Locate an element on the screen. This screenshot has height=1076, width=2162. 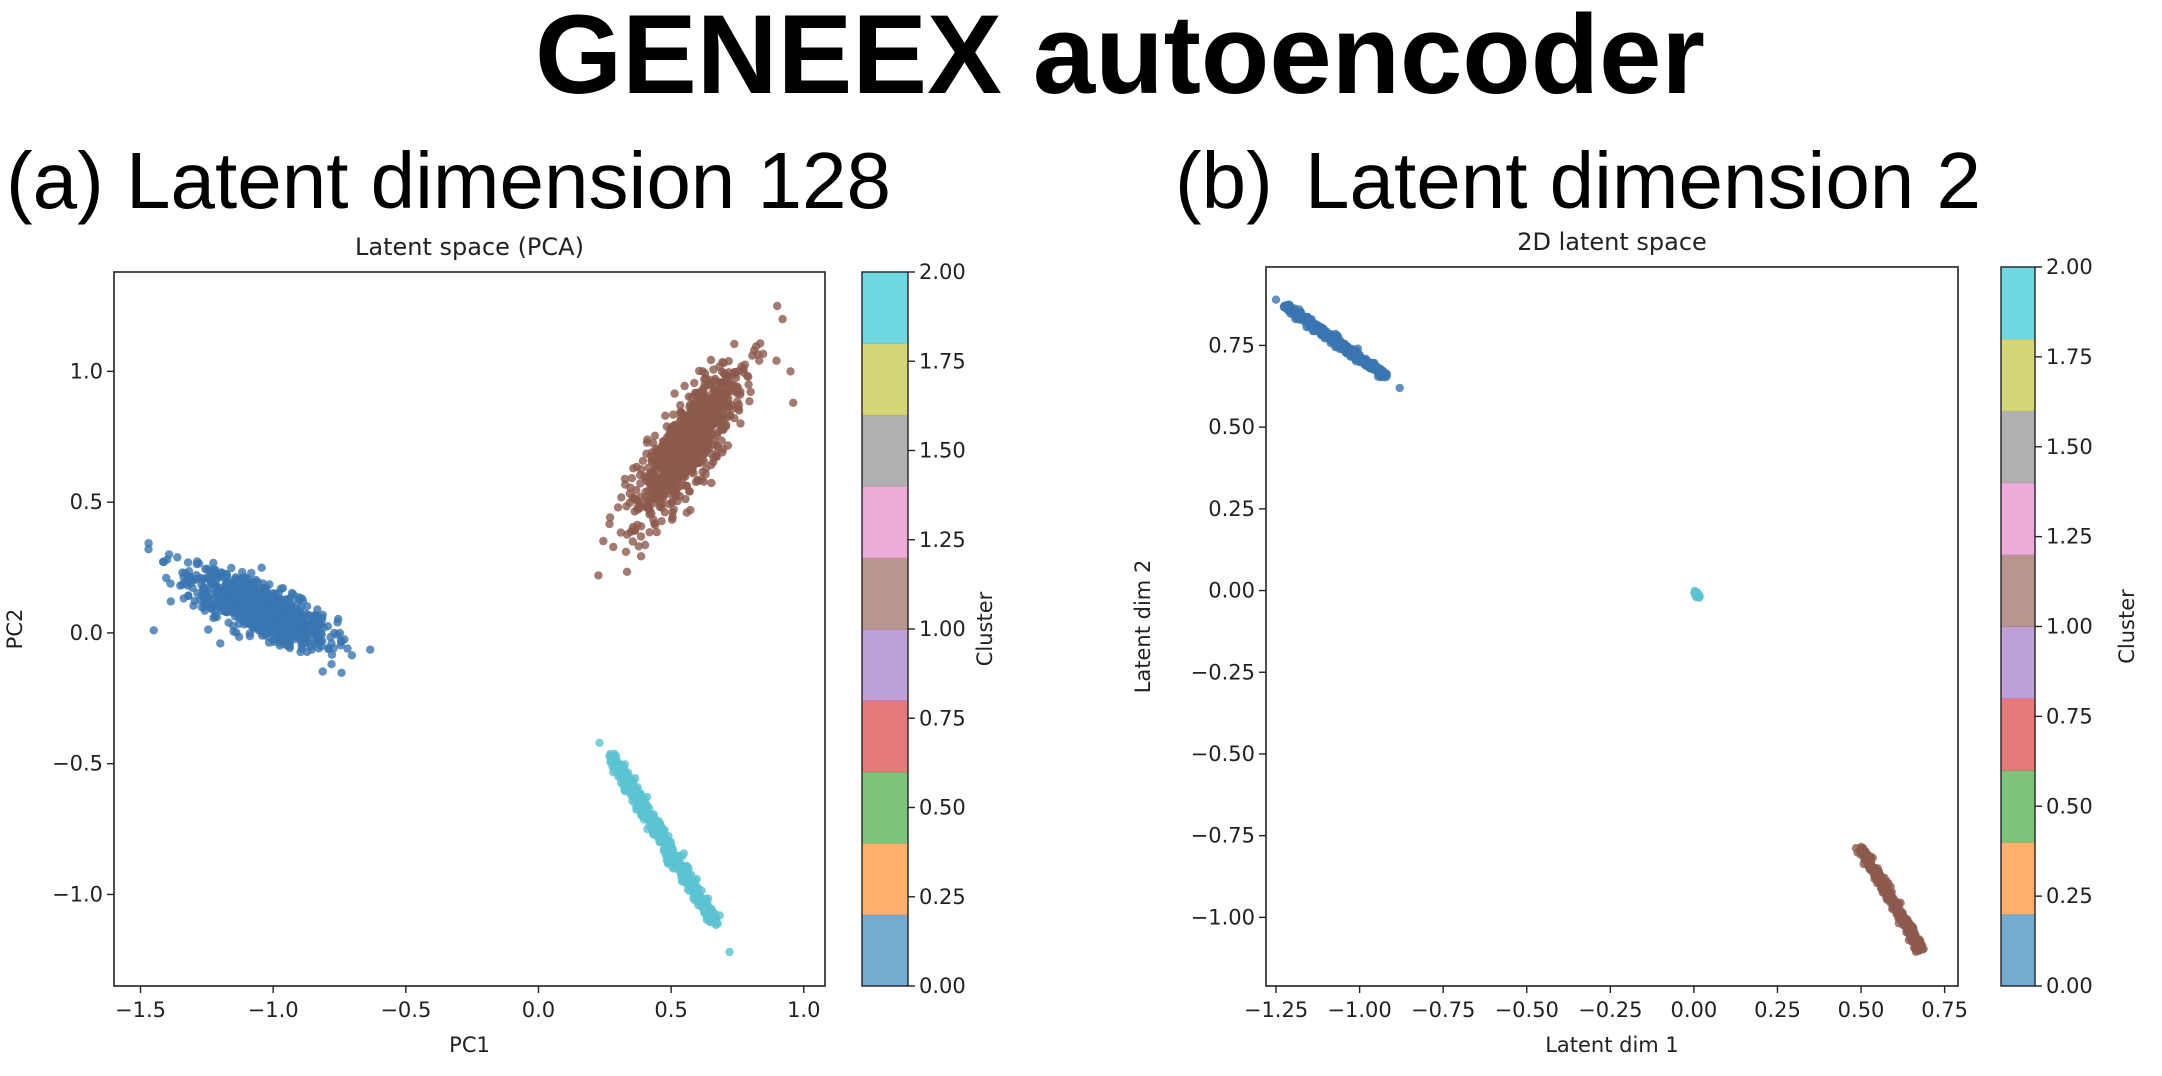
colorbar-tick-label: 1.25 is located at coordinates (942, 540).